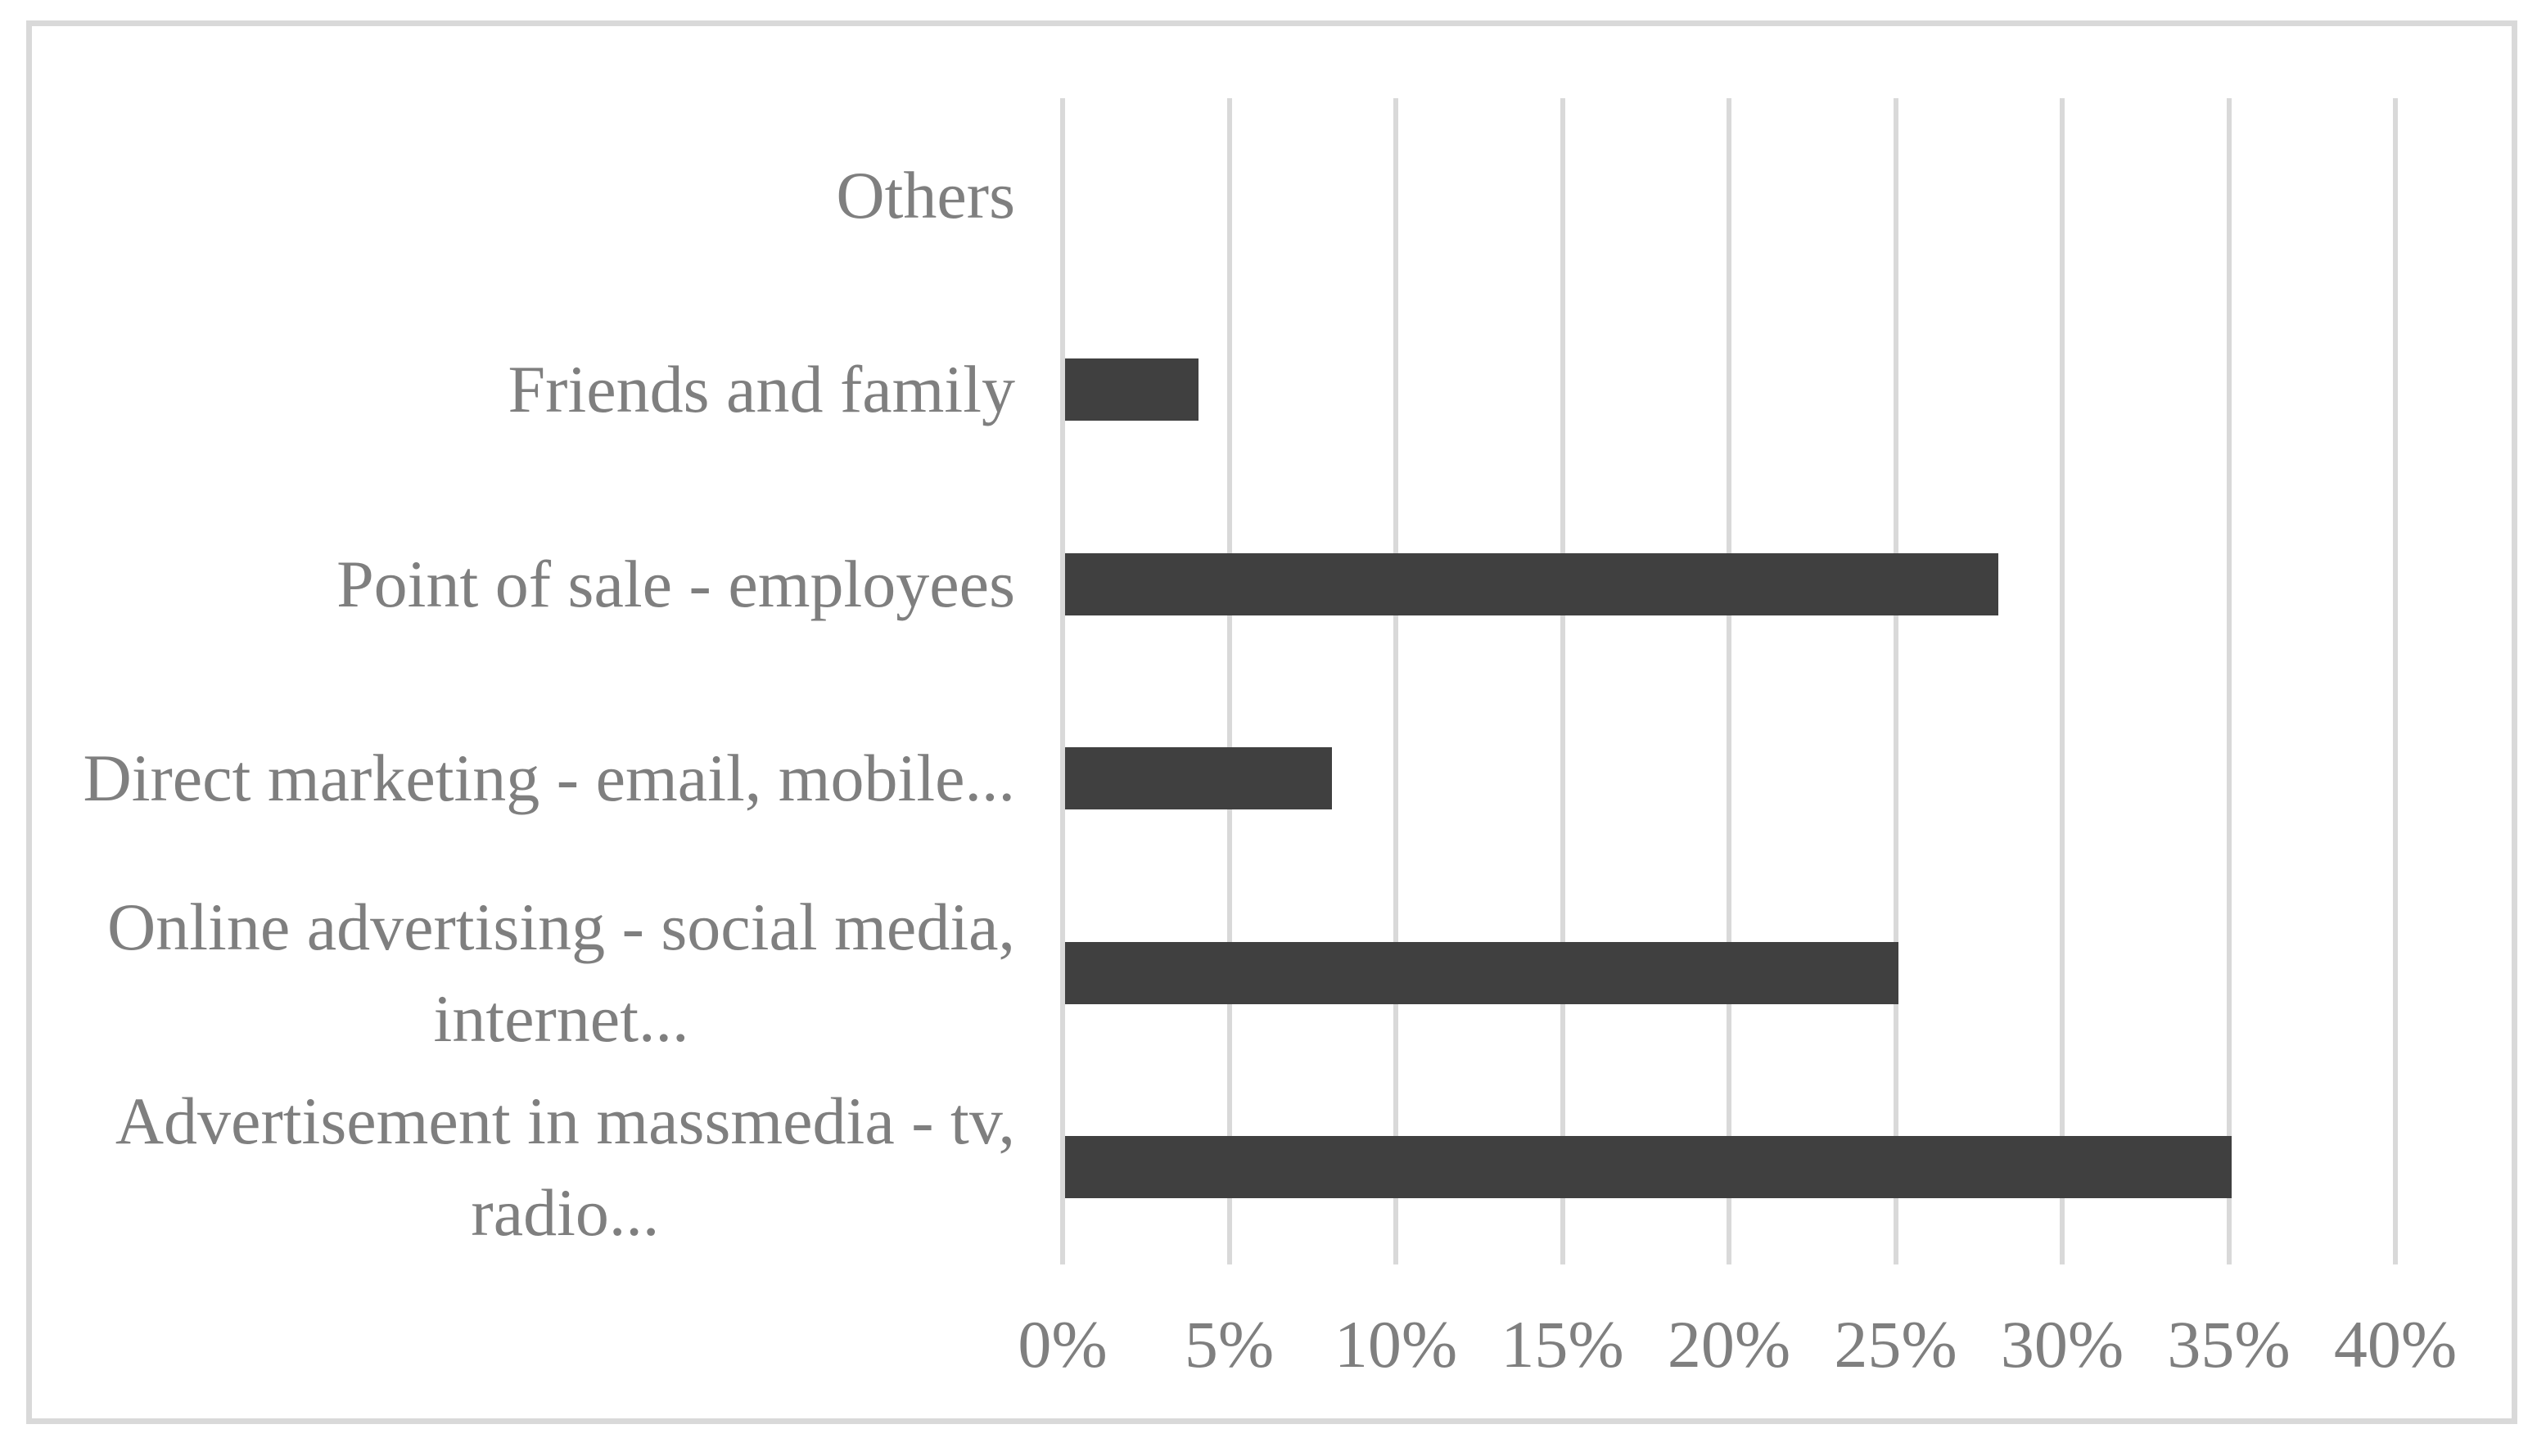 Image resolution: width=2546 pixels, height=1456 pixels. I want to click on x-tick-label-35%: 35%, so click(2229, 1345).